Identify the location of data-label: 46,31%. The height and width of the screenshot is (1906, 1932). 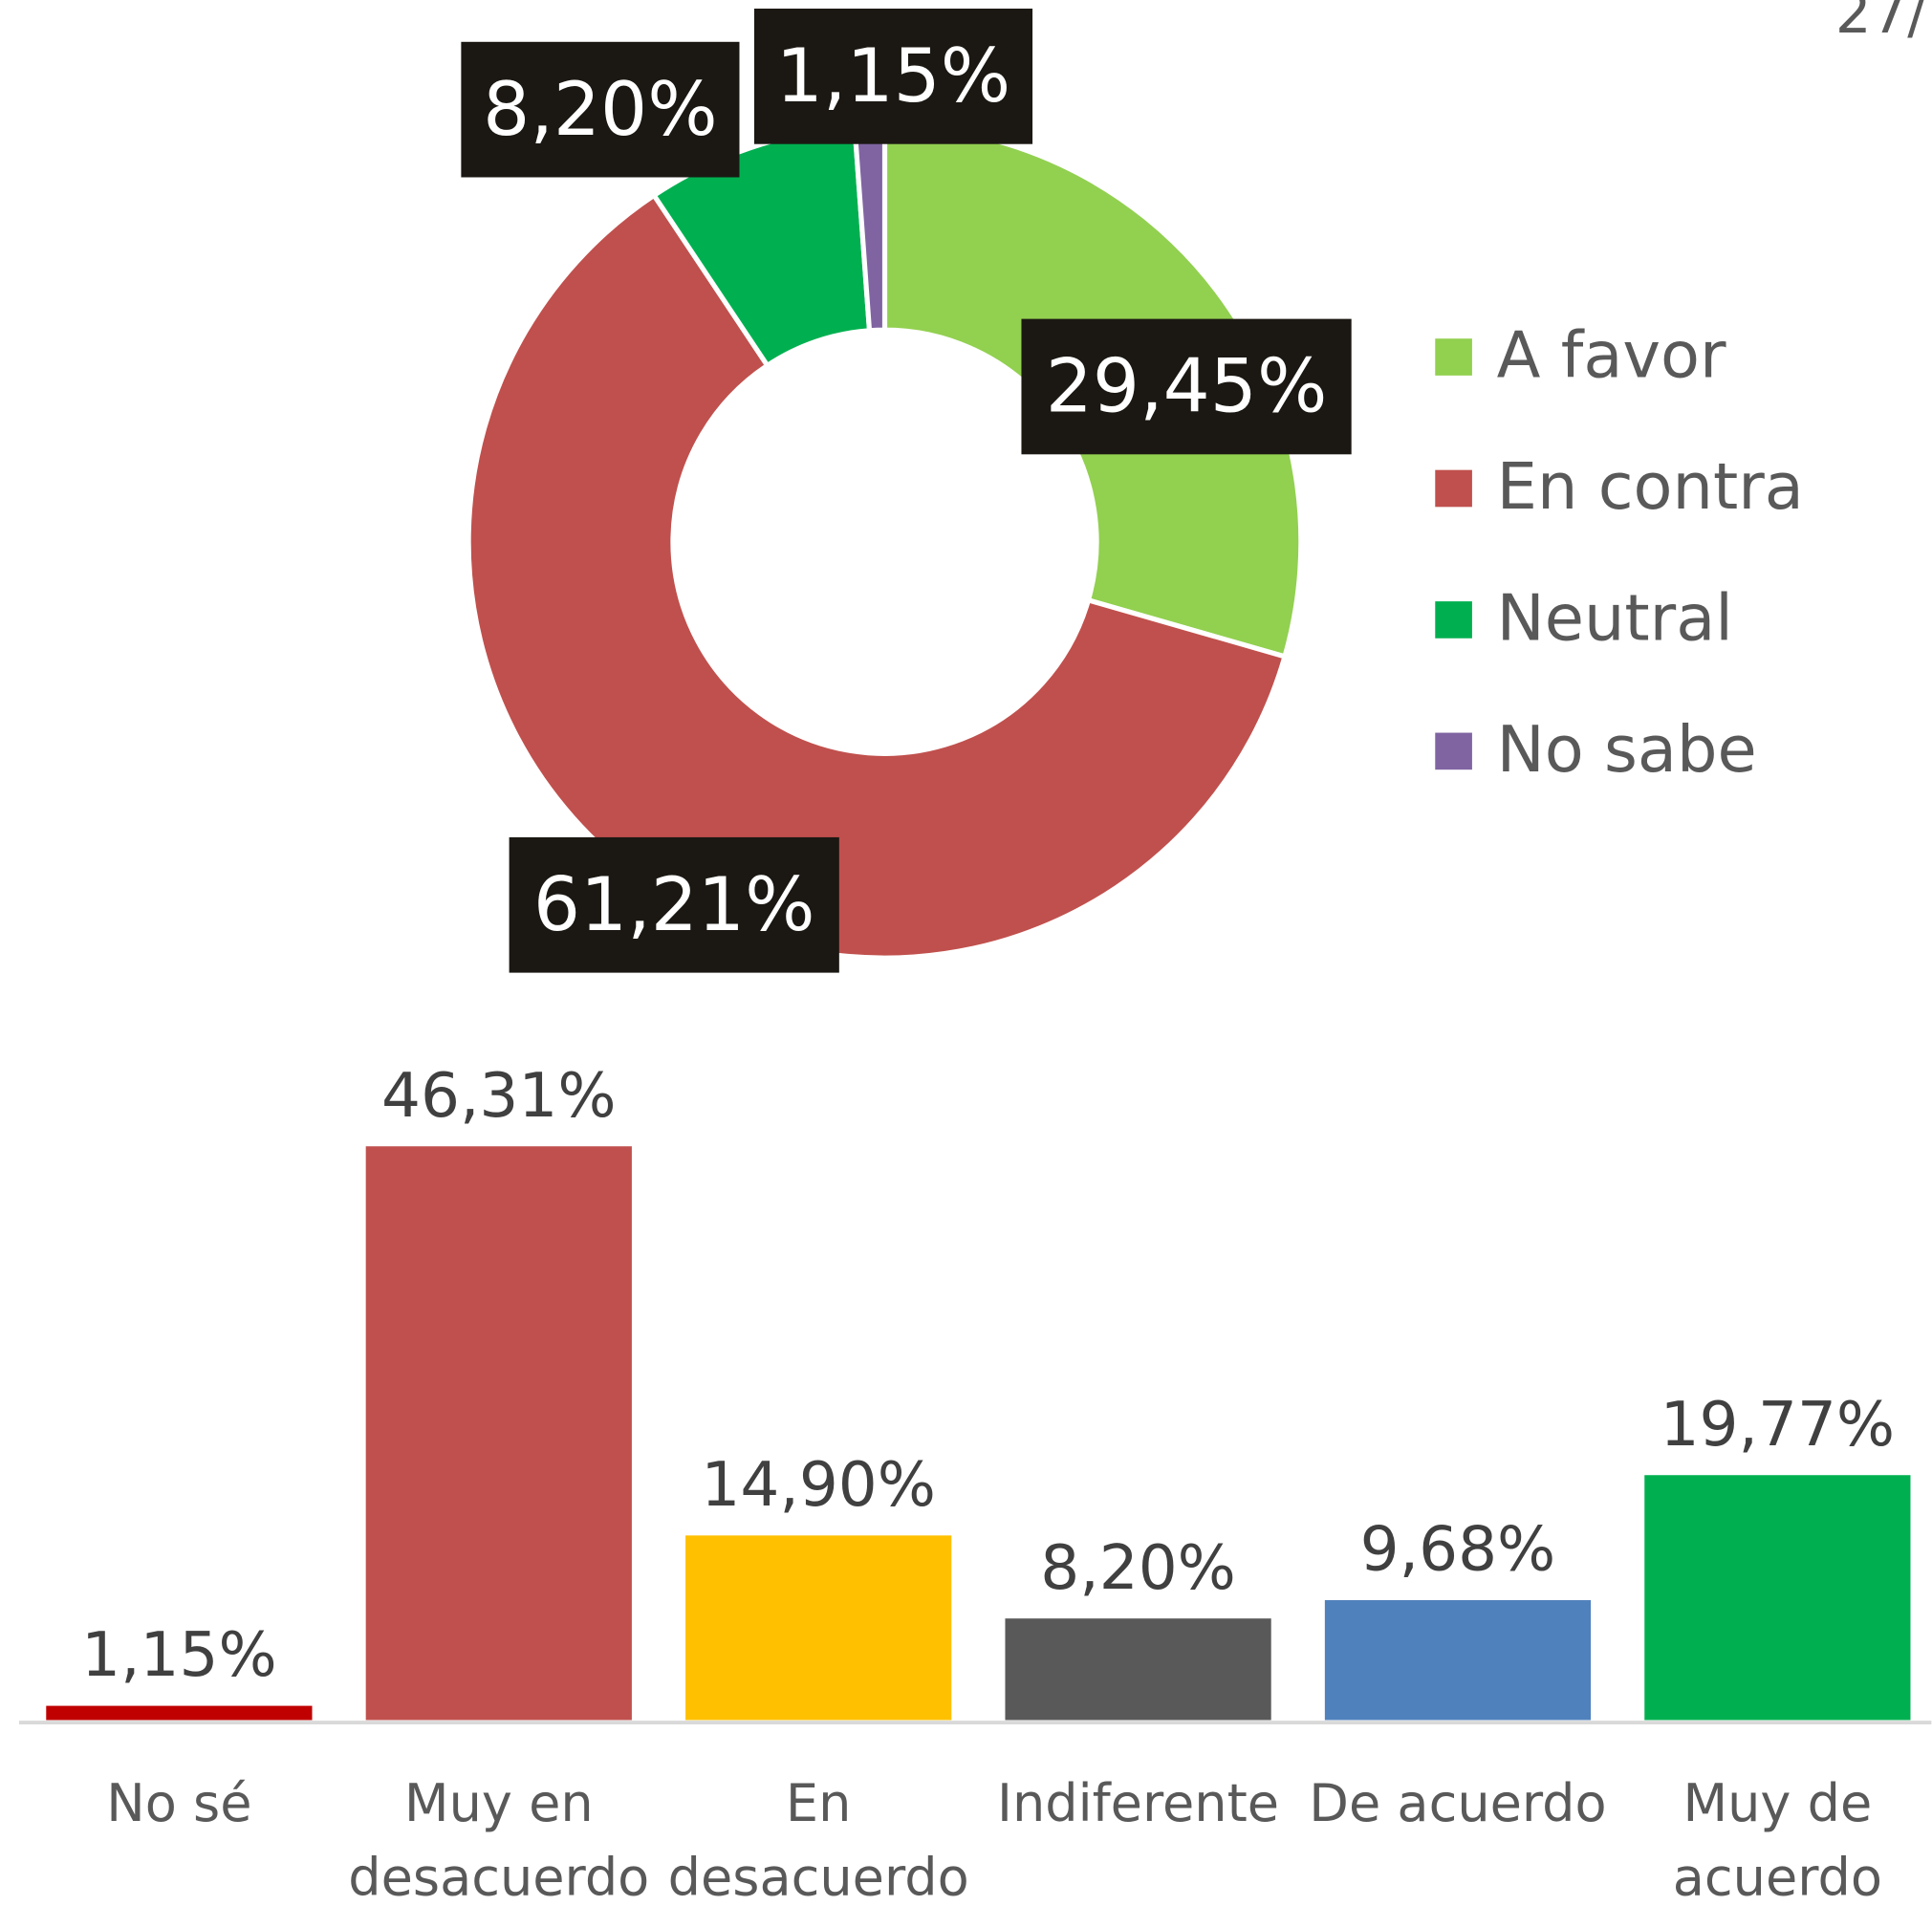
(499, 1096).